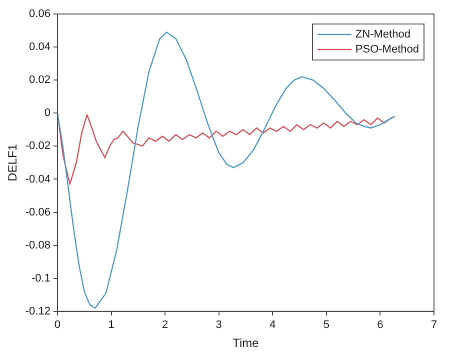  I want to click on y-tick-label: -0.12, so click(37, 311).